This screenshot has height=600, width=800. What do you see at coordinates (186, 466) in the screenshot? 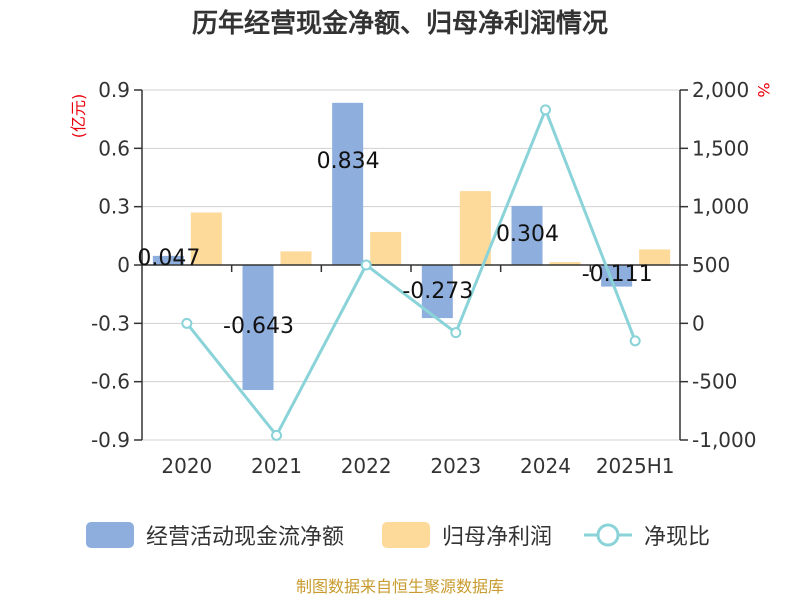
I see `category-label: 2020` at bounding box center [186, 466].